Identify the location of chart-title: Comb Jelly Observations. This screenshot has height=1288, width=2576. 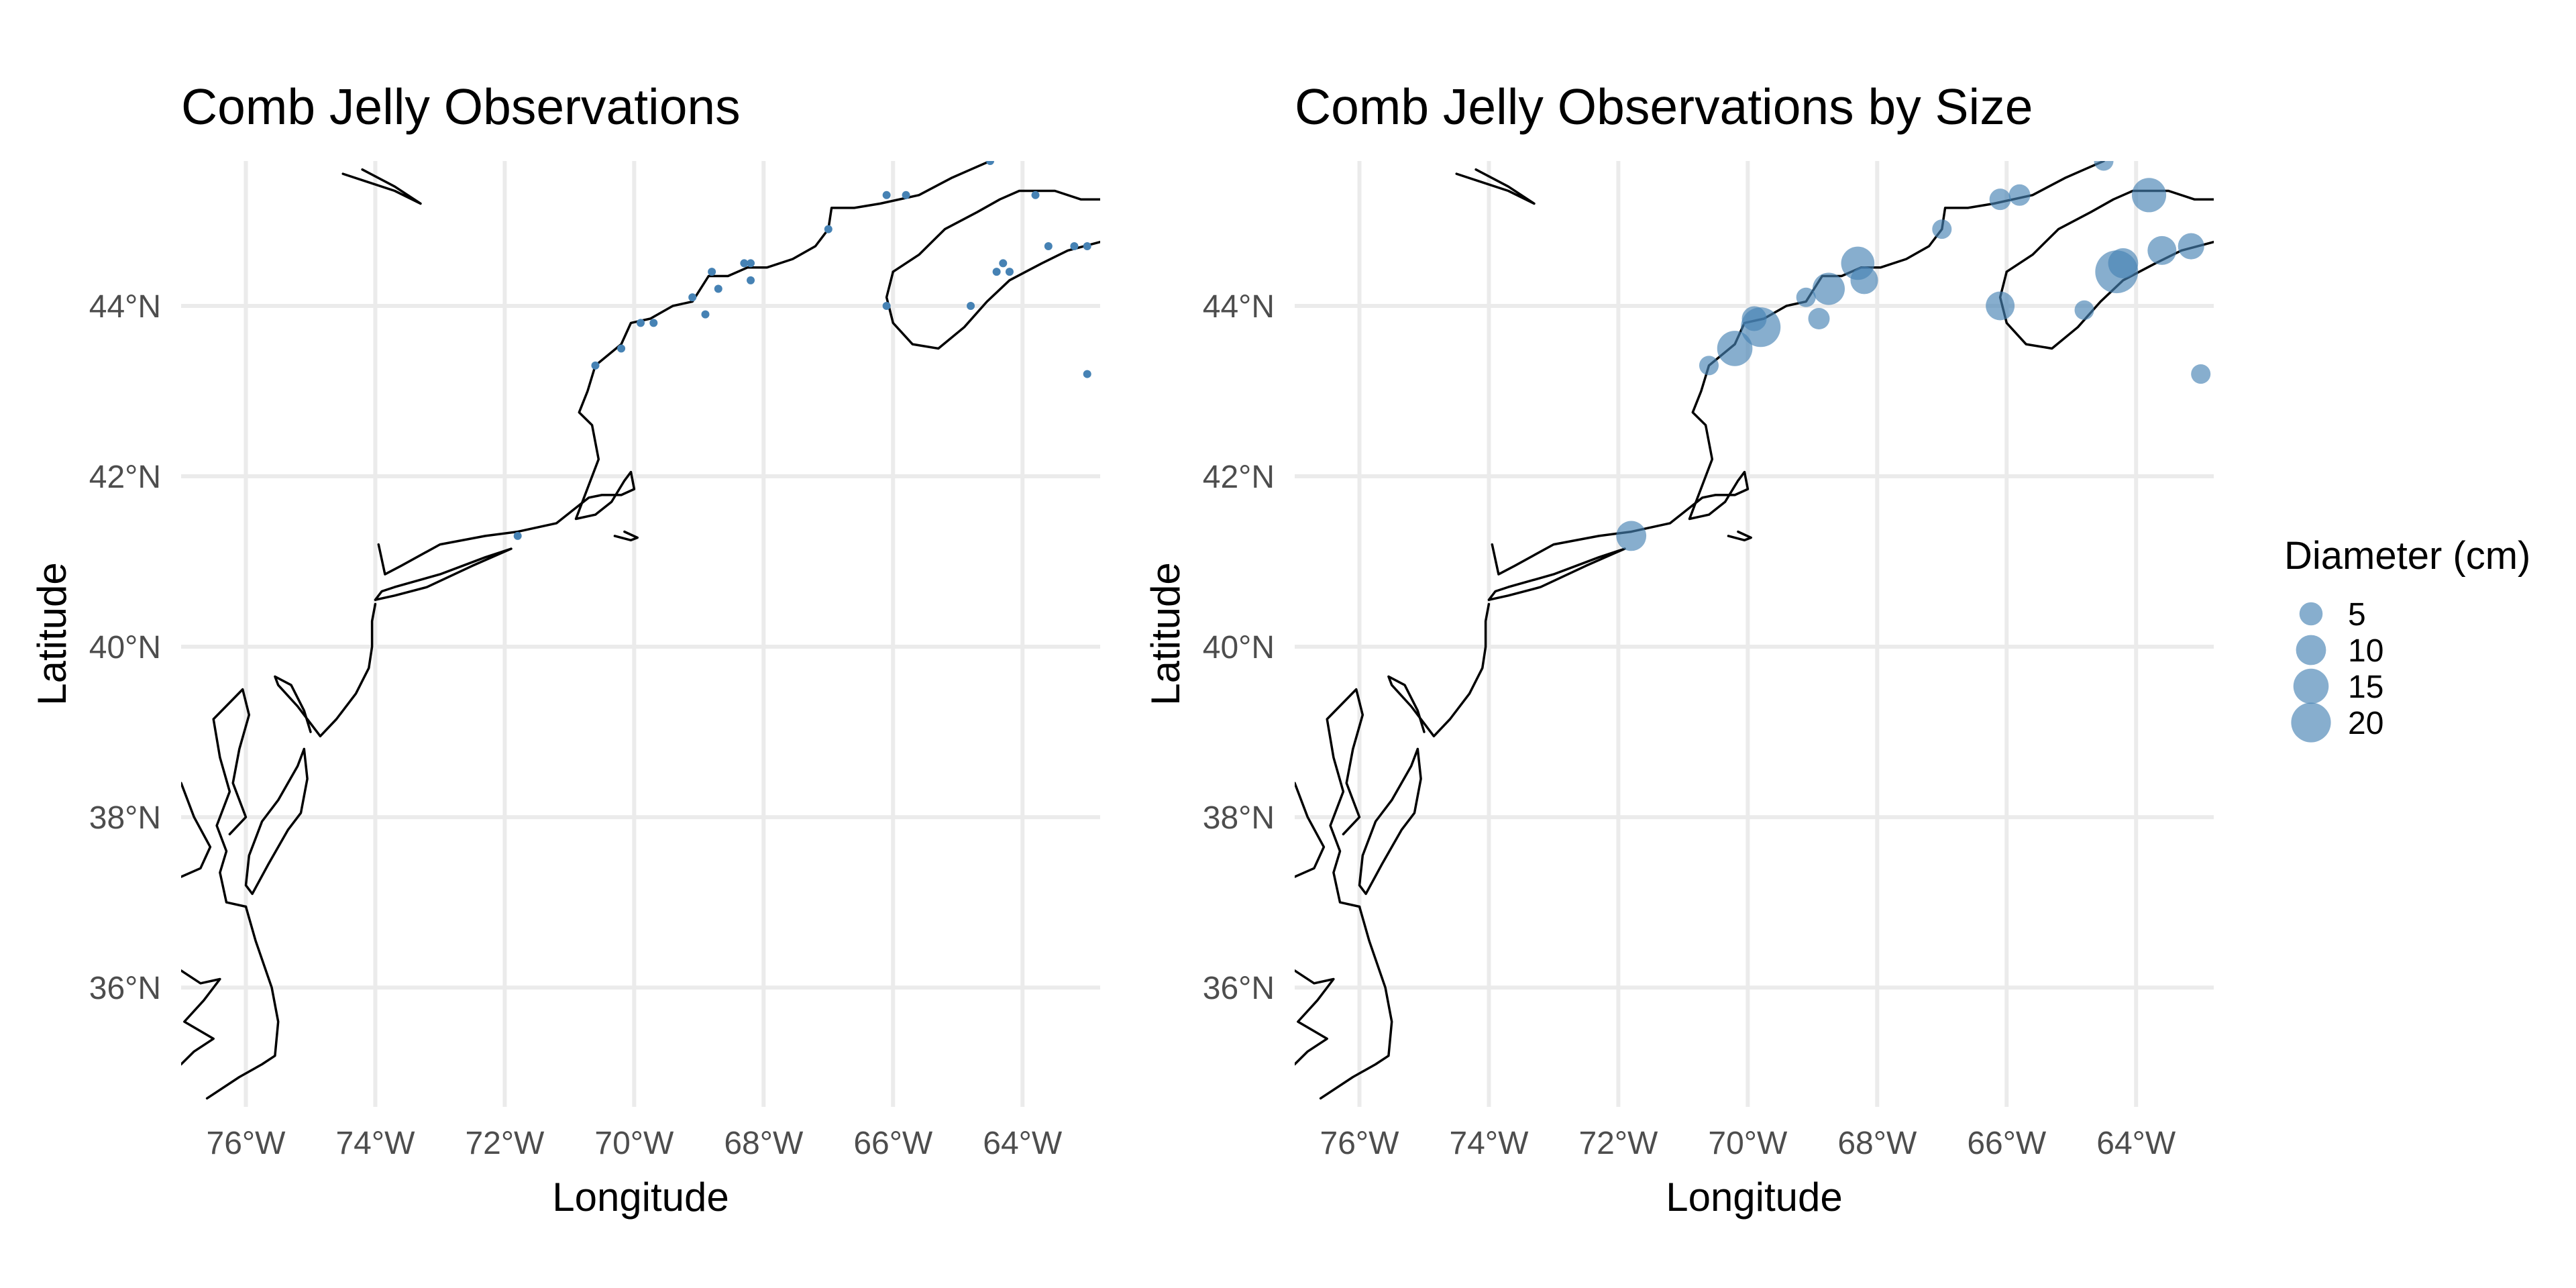
(461, 106).